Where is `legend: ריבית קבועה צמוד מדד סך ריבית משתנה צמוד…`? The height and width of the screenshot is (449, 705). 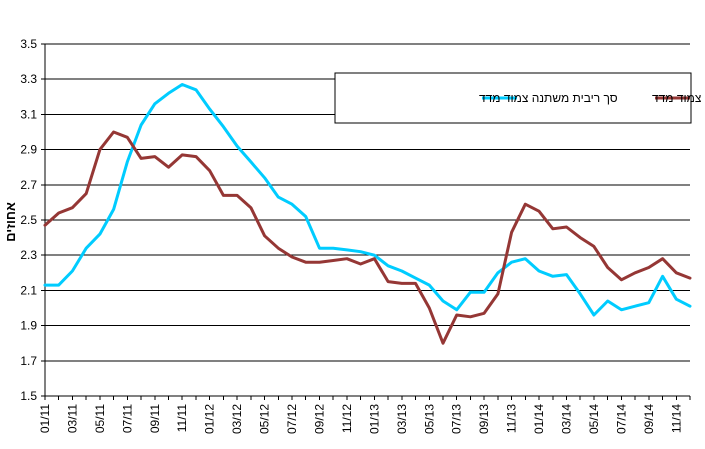 legend: ריבית קבועה צמוד מדד סך ריבית משתנה צמוד… is located at coordinates (519, 98).